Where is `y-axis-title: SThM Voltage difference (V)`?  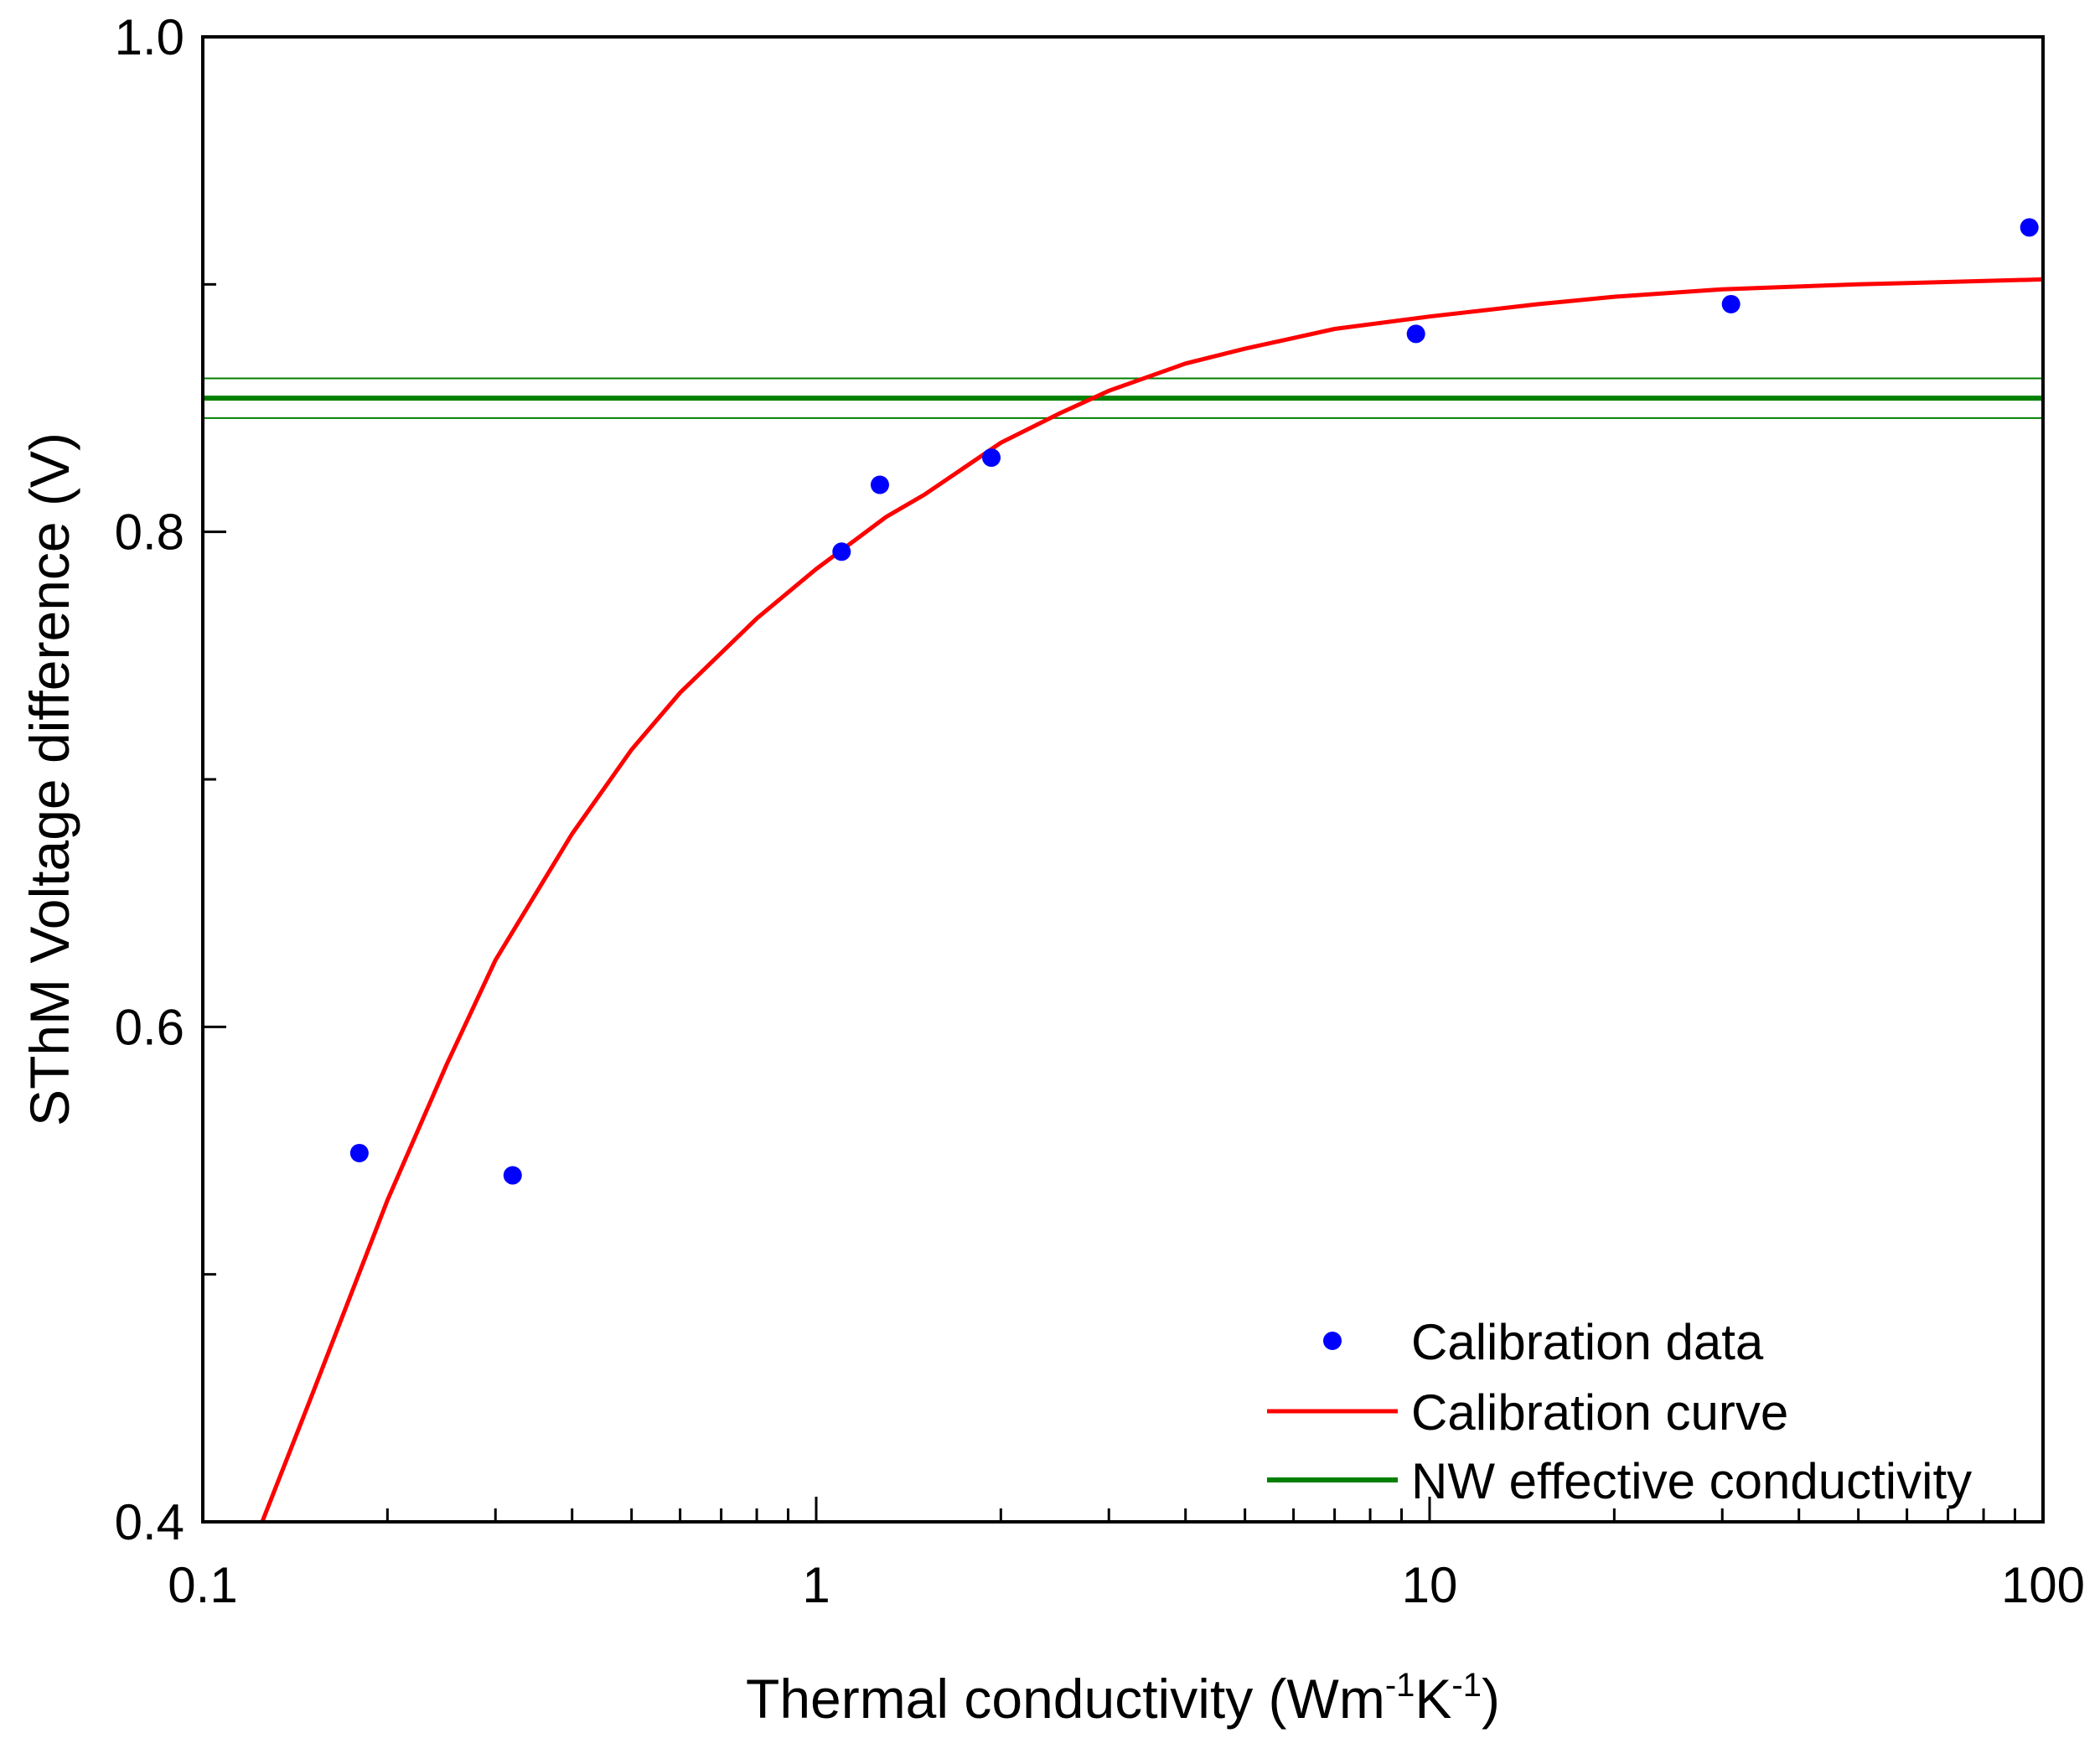
y-axis-title: SThM Voltage difference (V) is located at coordinates (49, 779).